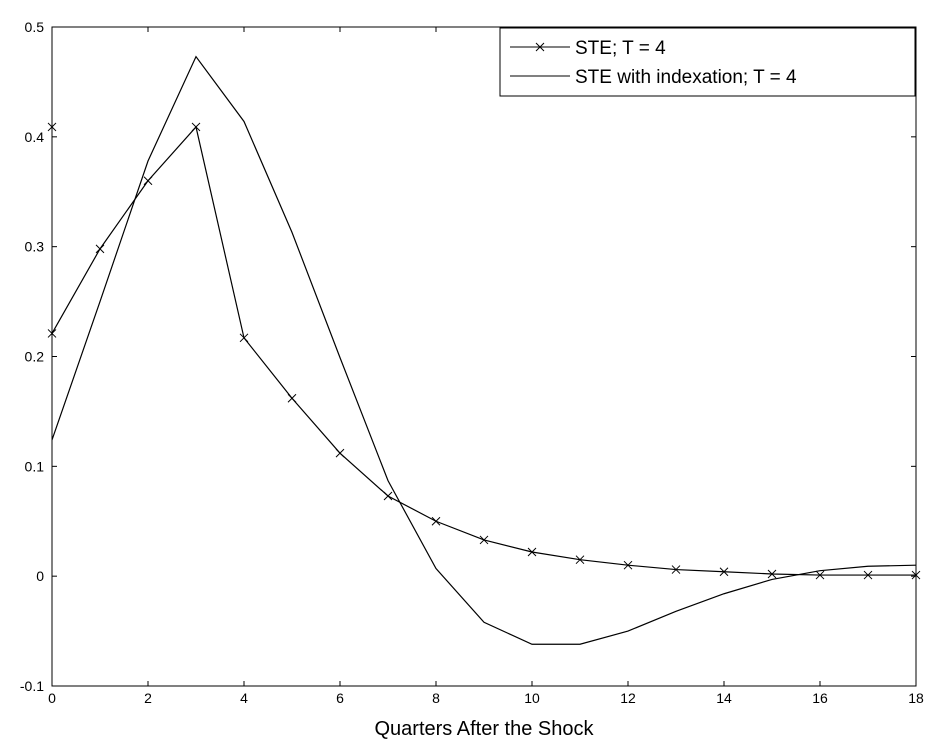  Describe the element at coordinates (35, 357) in the screenshot. I see `y-tick-label: 0.2` at that location.